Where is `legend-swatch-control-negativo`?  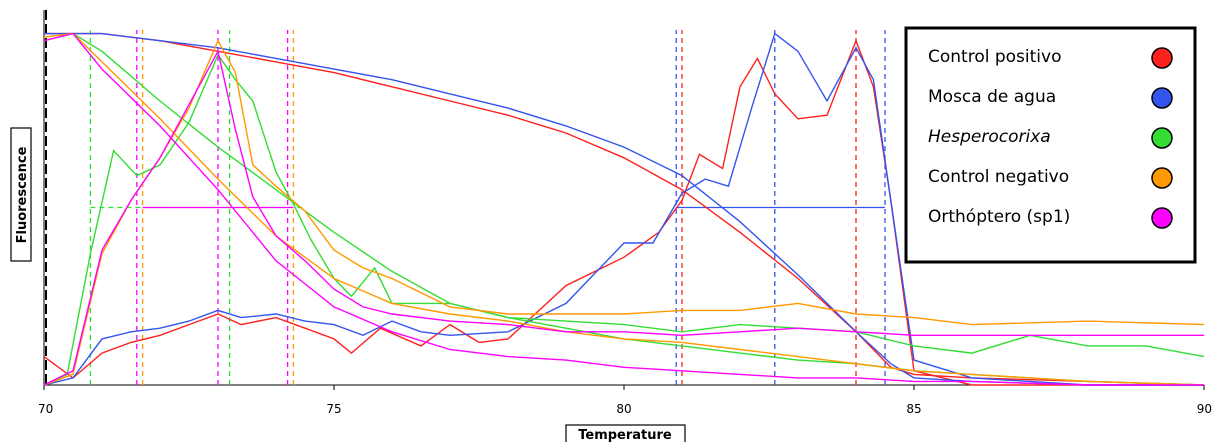 legend-swatch-control-negativo is located at coordinates (1162, 178).